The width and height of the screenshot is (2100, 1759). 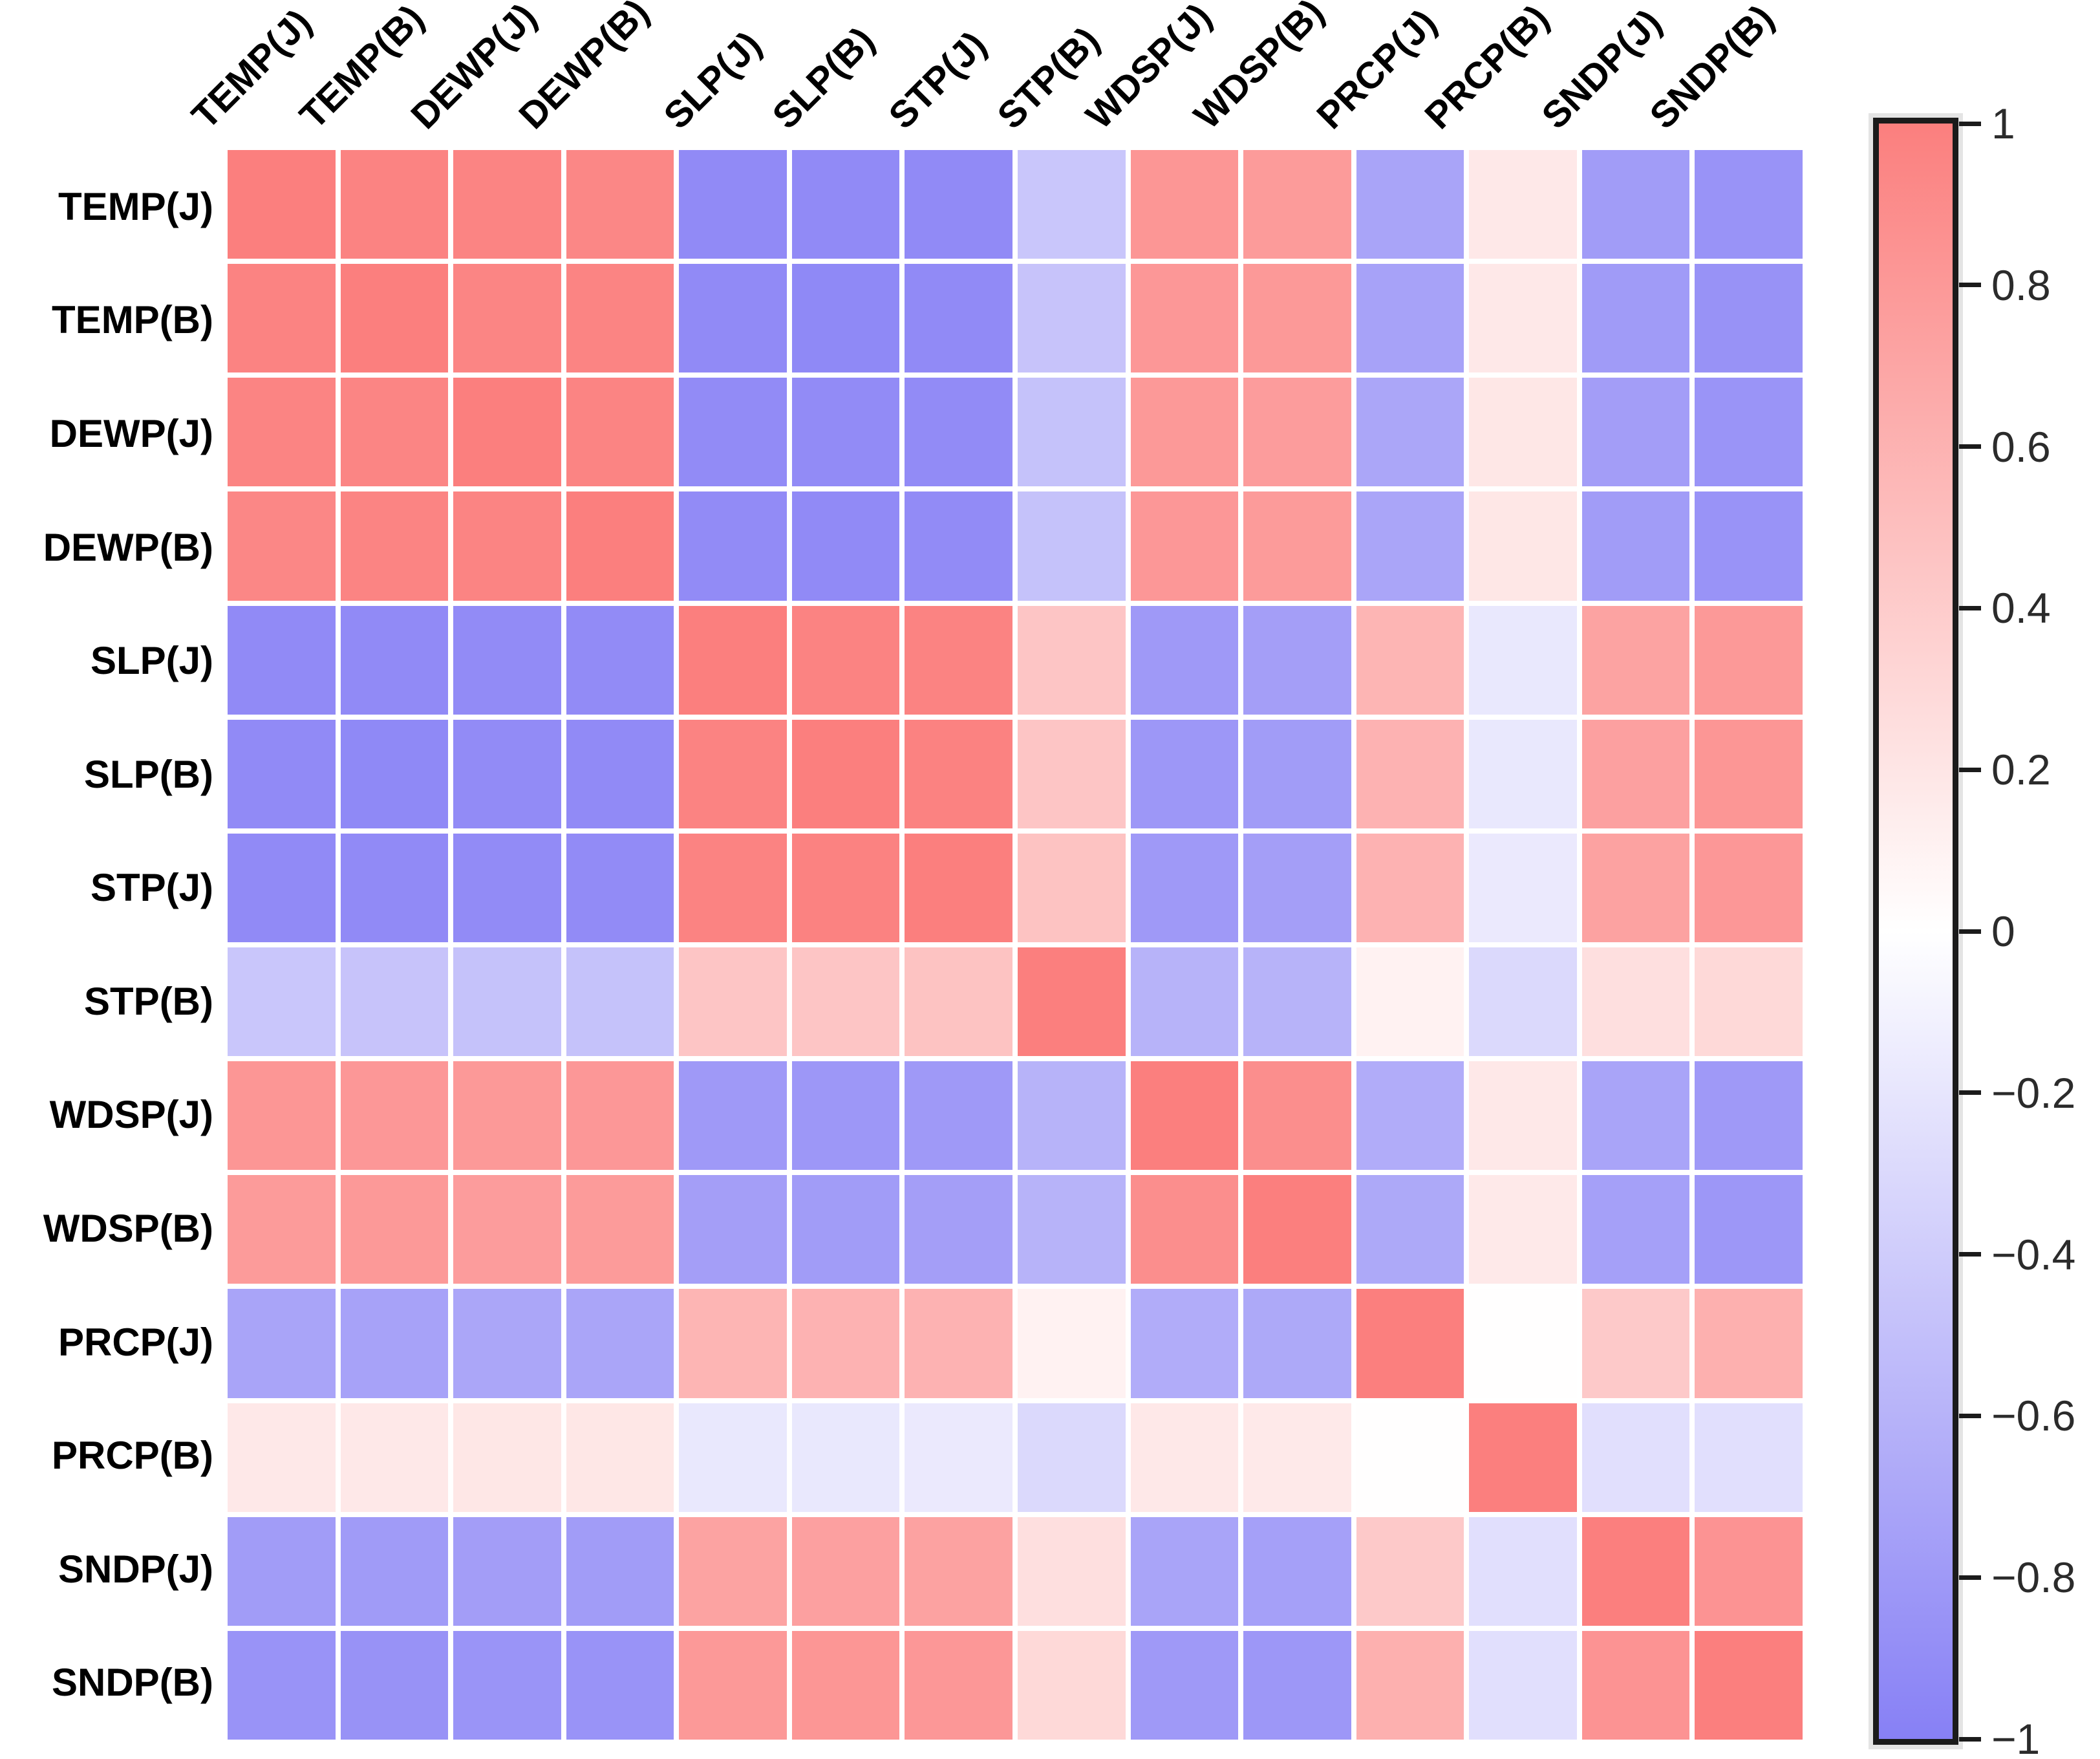 What do you see at coordinates (135, 1569) in the screenshot?
I see `row-label: SNDP(J)` at bounding box center [135, 1569].